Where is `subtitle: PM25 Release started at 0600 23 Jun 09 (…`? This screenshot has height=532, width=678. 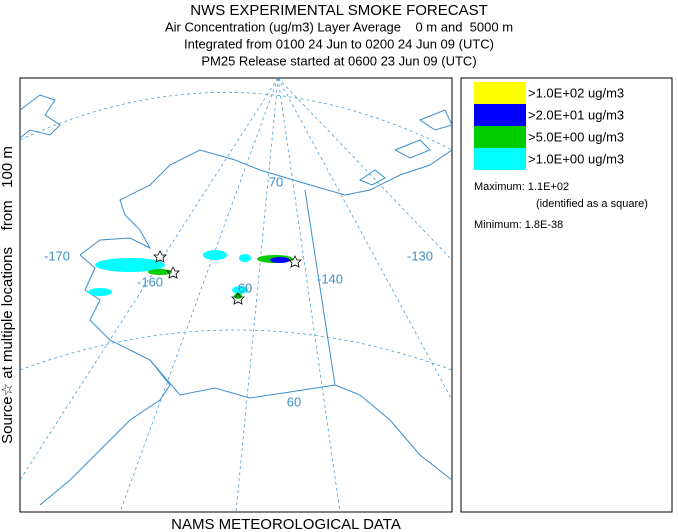
subtitle: PM25 Release started at 0600 23 Jun 09 (… is located at coordinates (338, 60).